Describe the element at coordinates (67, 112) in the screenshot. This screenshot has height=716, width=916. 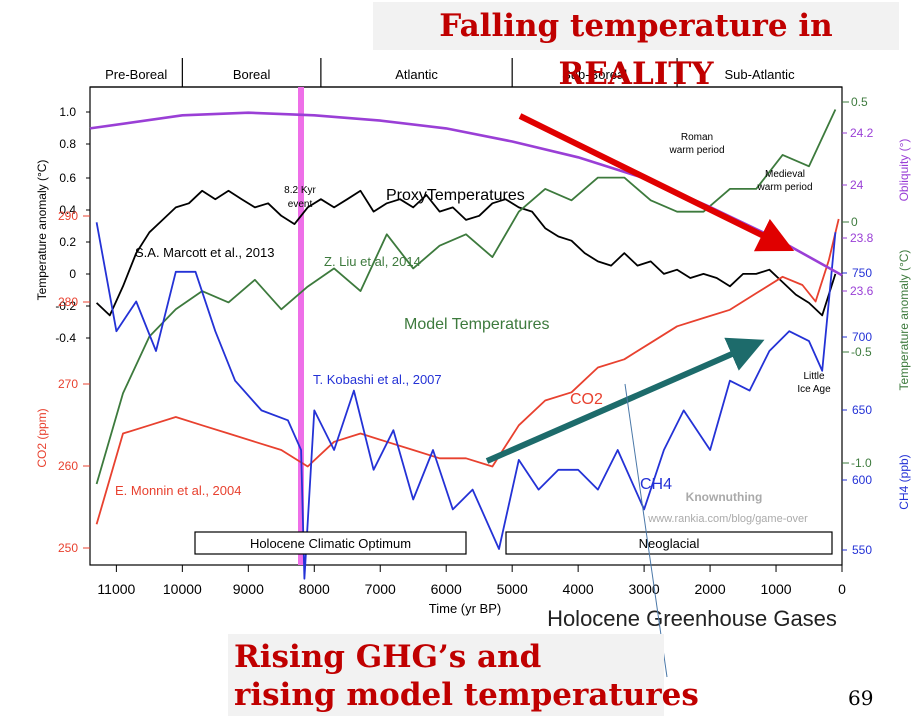
I see `left-temp-tick-label: 1.0` at that location.